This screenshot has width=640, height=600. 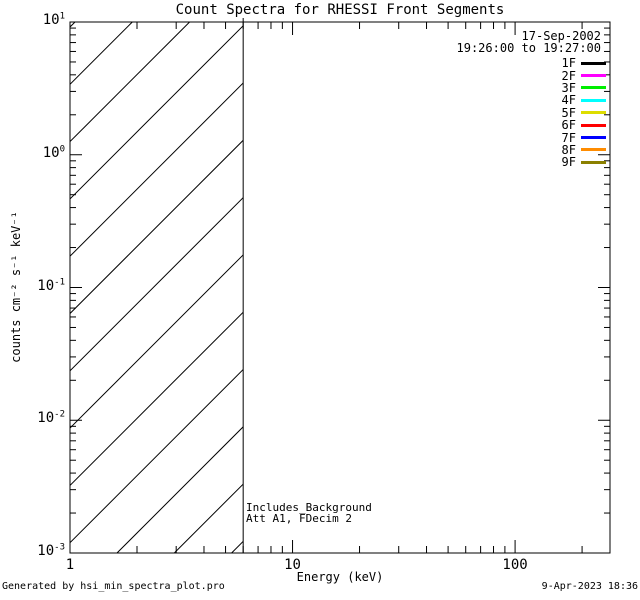 I want to click on legend-date: 17-Sep-2002, so click(x=561, y=36).